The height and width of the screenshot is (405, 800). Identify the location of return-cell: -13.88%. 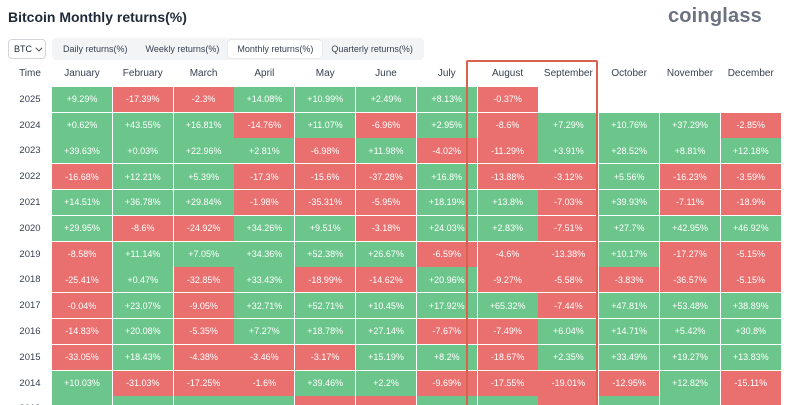
(507, 177).